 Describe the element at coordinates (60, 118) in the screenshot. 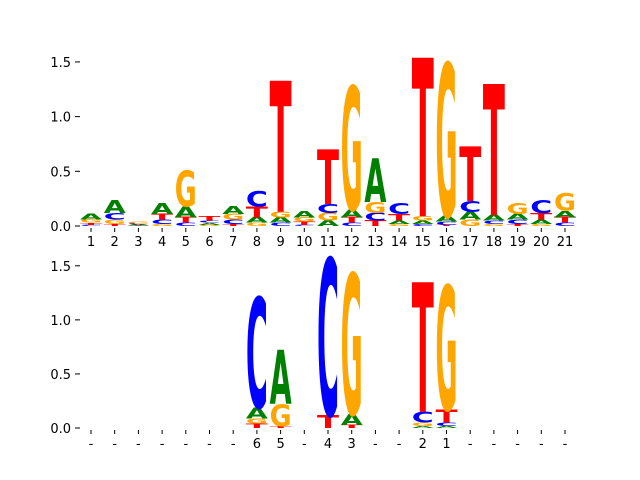

I see `y-tick-label: 1.0` at that location.